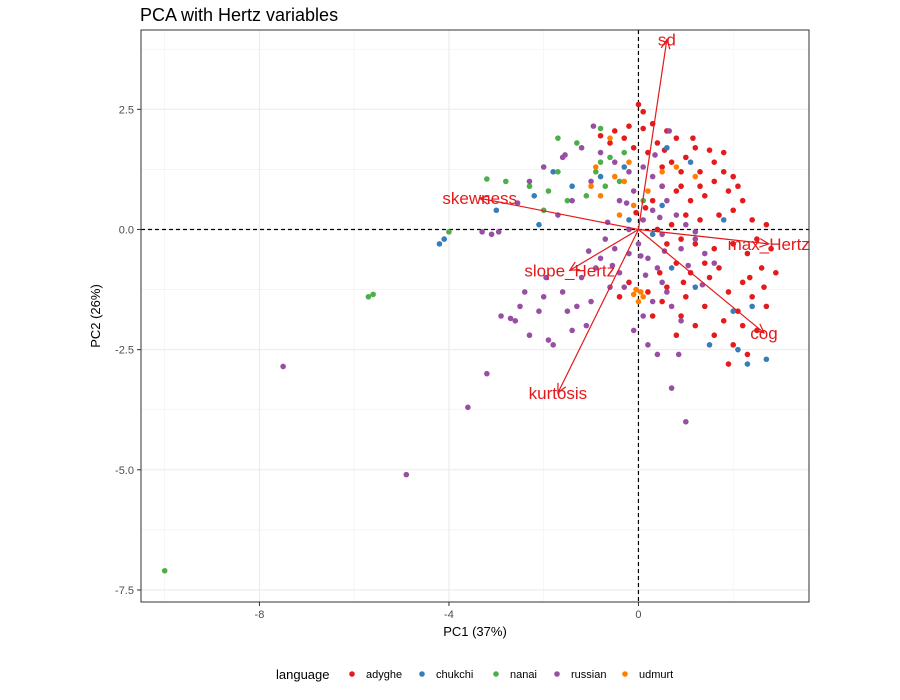 The image size is (900, 700). Describe the element at coordinates (559, 214) in the screenshot. I see `loading-arrow-skewness` at that location.